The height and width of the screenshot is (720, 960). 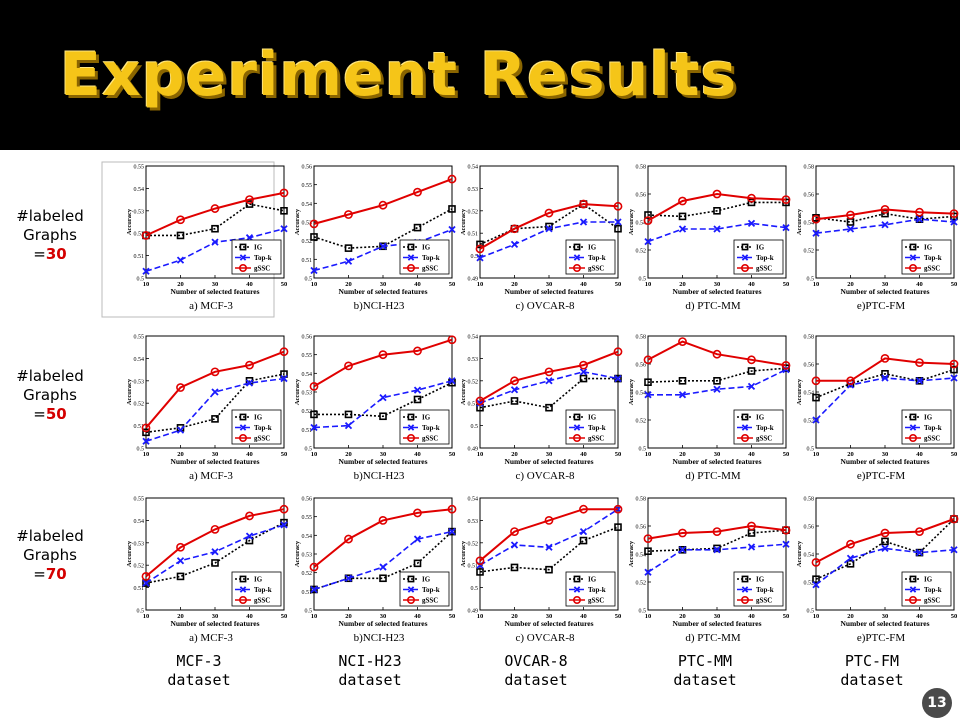 What do you see at coordinates (705, 670) in the screenshot?
I see `dataset-label-ptcmm: PTC-MM dataset` at bounding box center [705, 670].